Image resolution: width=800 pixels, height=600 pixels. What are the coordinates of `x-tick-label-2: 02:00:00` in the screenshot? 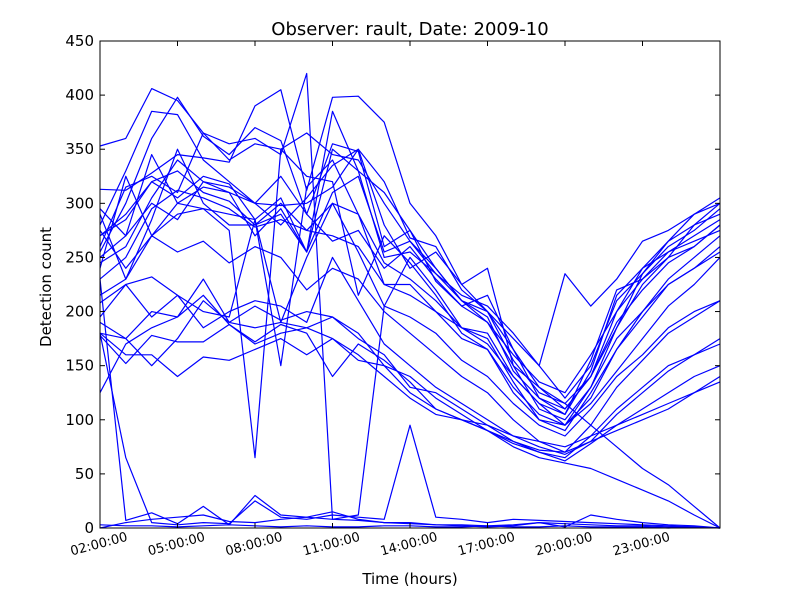 It's located at (99, 545).